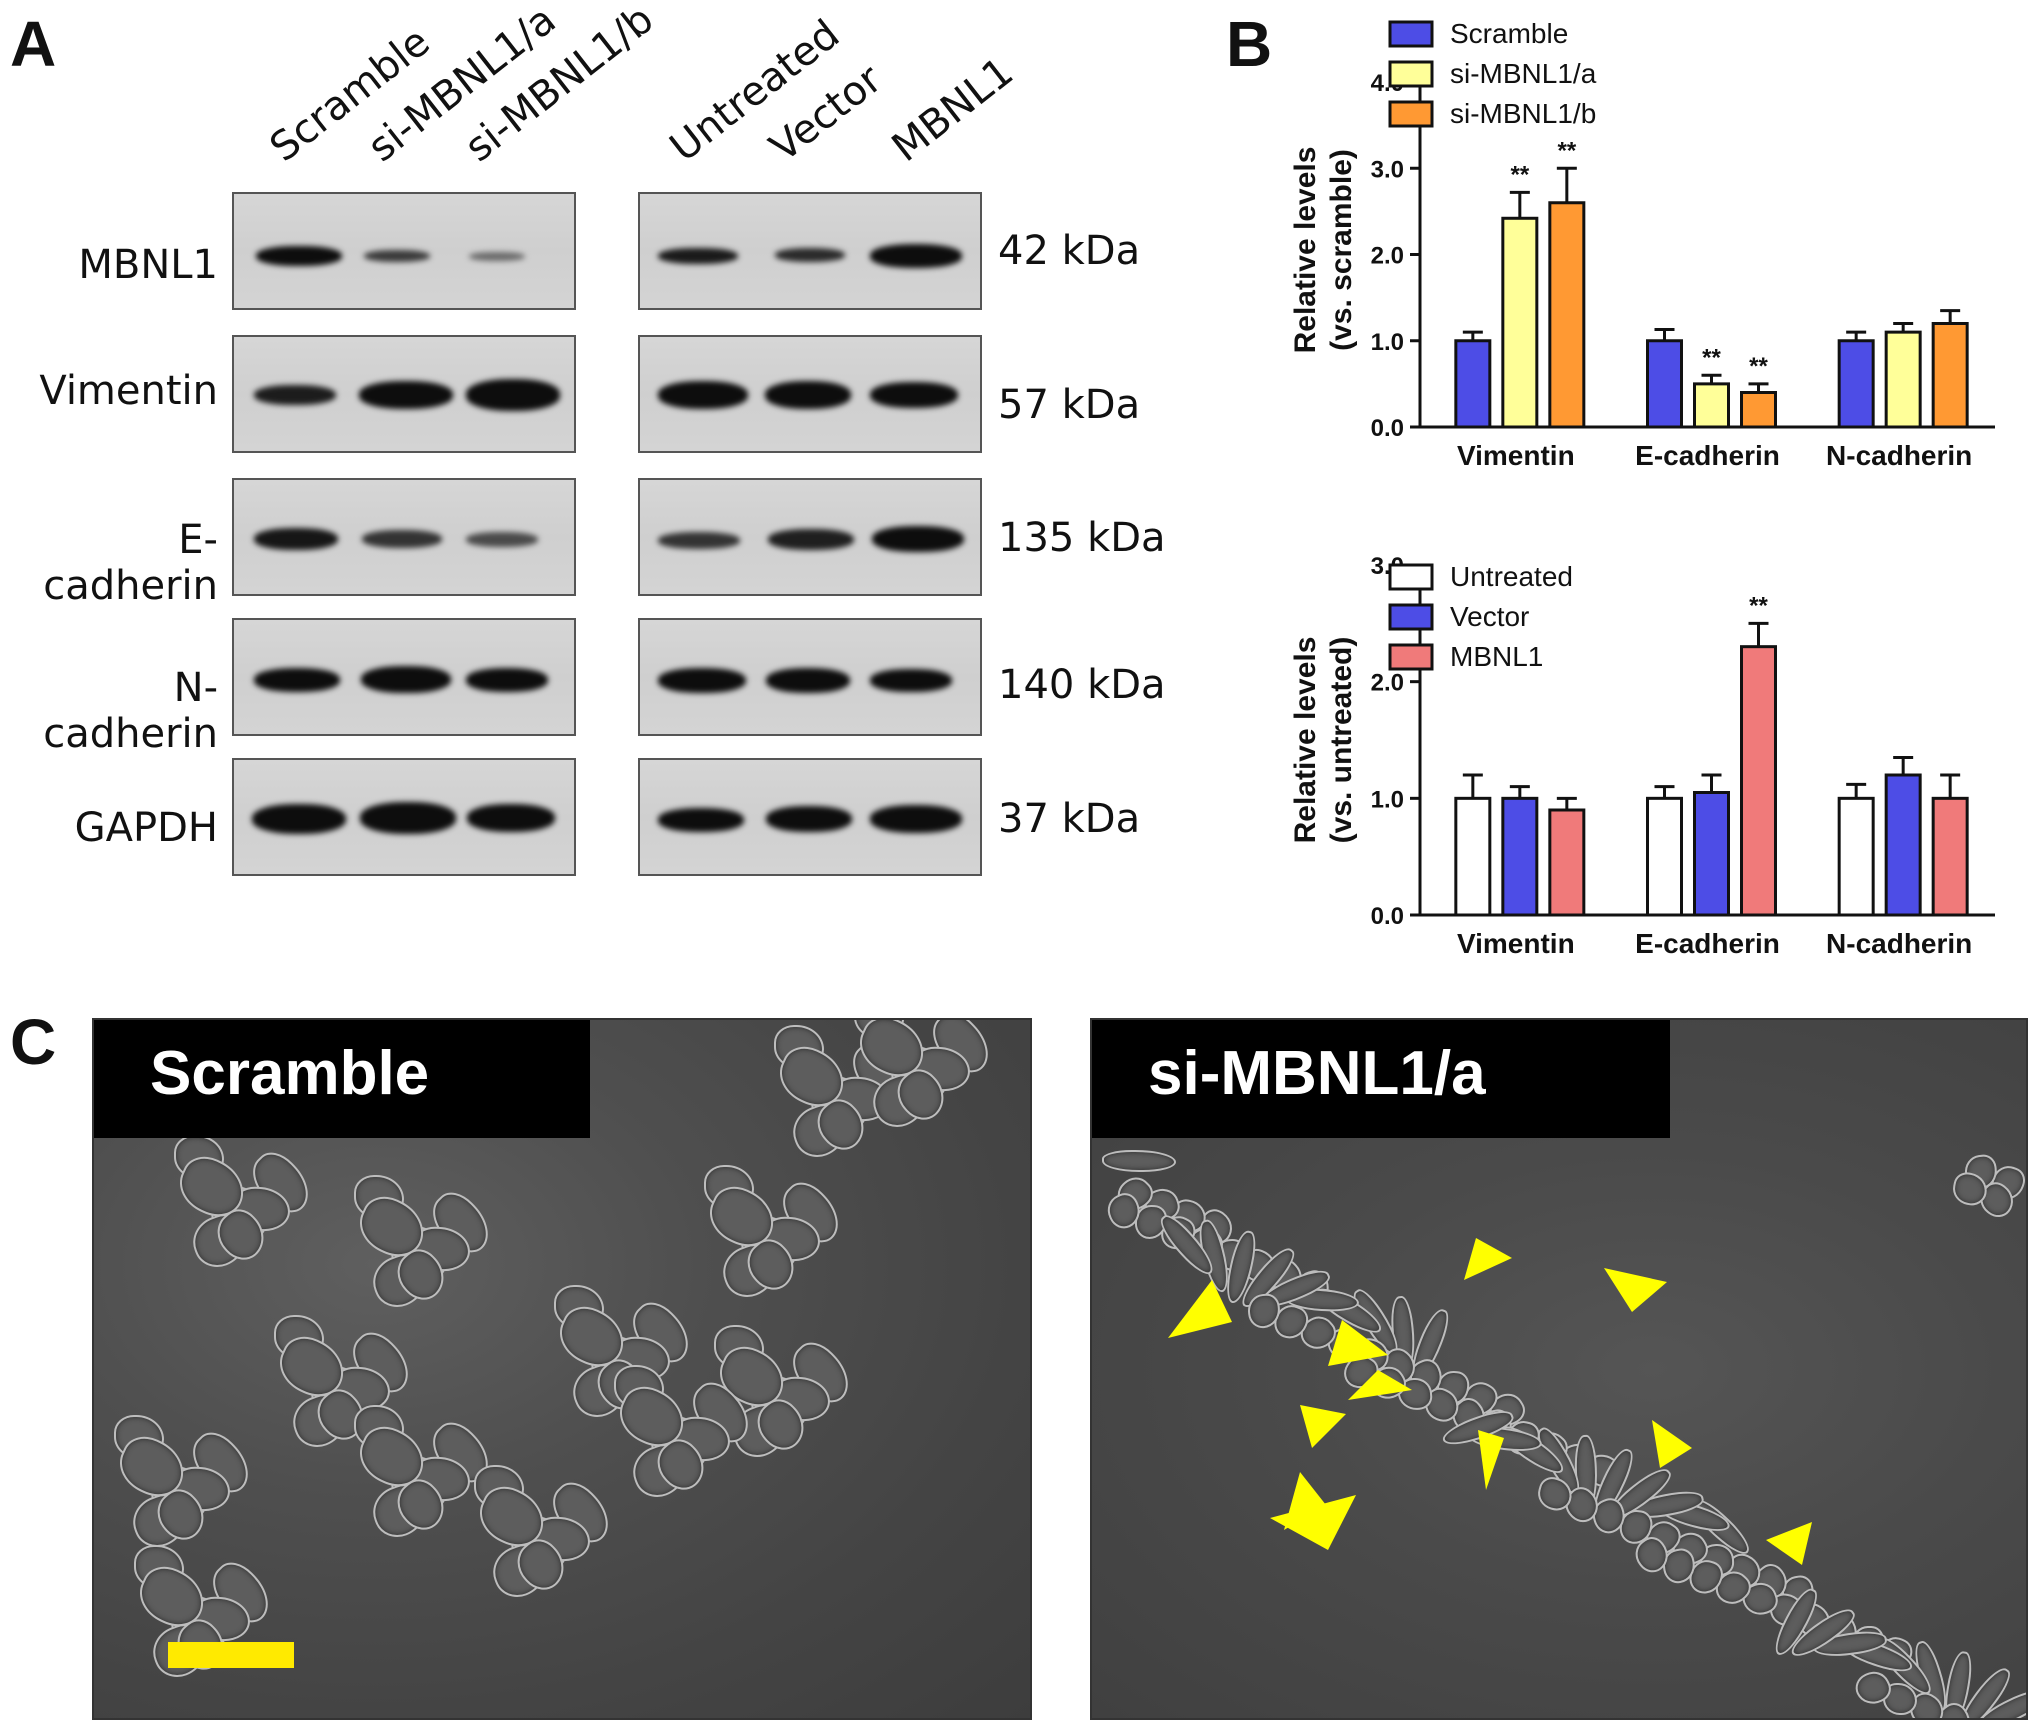  What do you see at coordinates (1707, 943) in the screenshot?
I see `x-tick-label: E-cadherin` at bounding box center [1707, 943].